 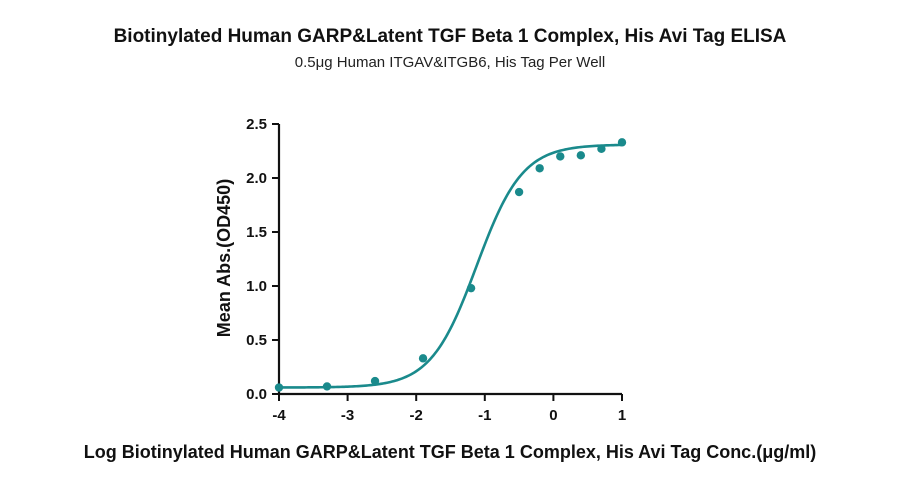 What do you see at coordinates (224, 258) in the screenshot?
I see `y-axis-label: Mean Abs.(OD450)` at bounding box center [224, 258].